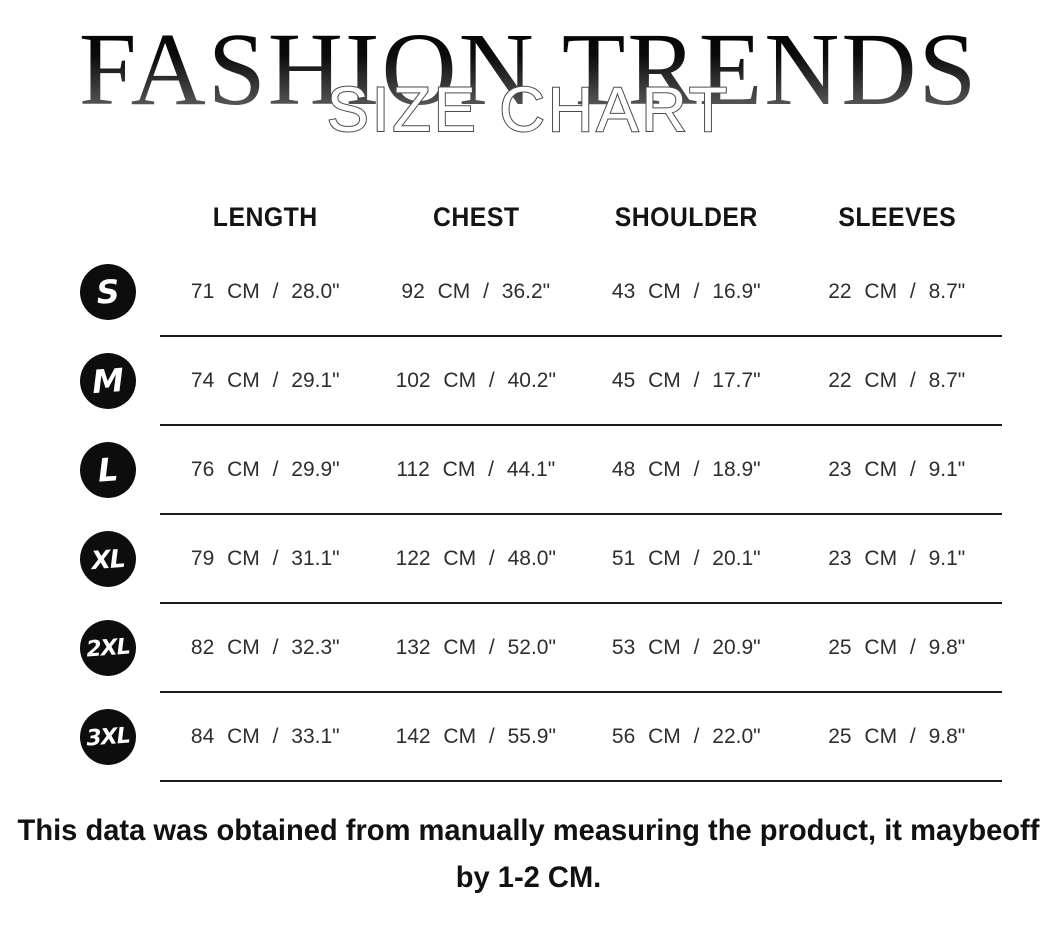  I want to click on shoulder-value: 56 CM / 22.0", so click(686, 736).